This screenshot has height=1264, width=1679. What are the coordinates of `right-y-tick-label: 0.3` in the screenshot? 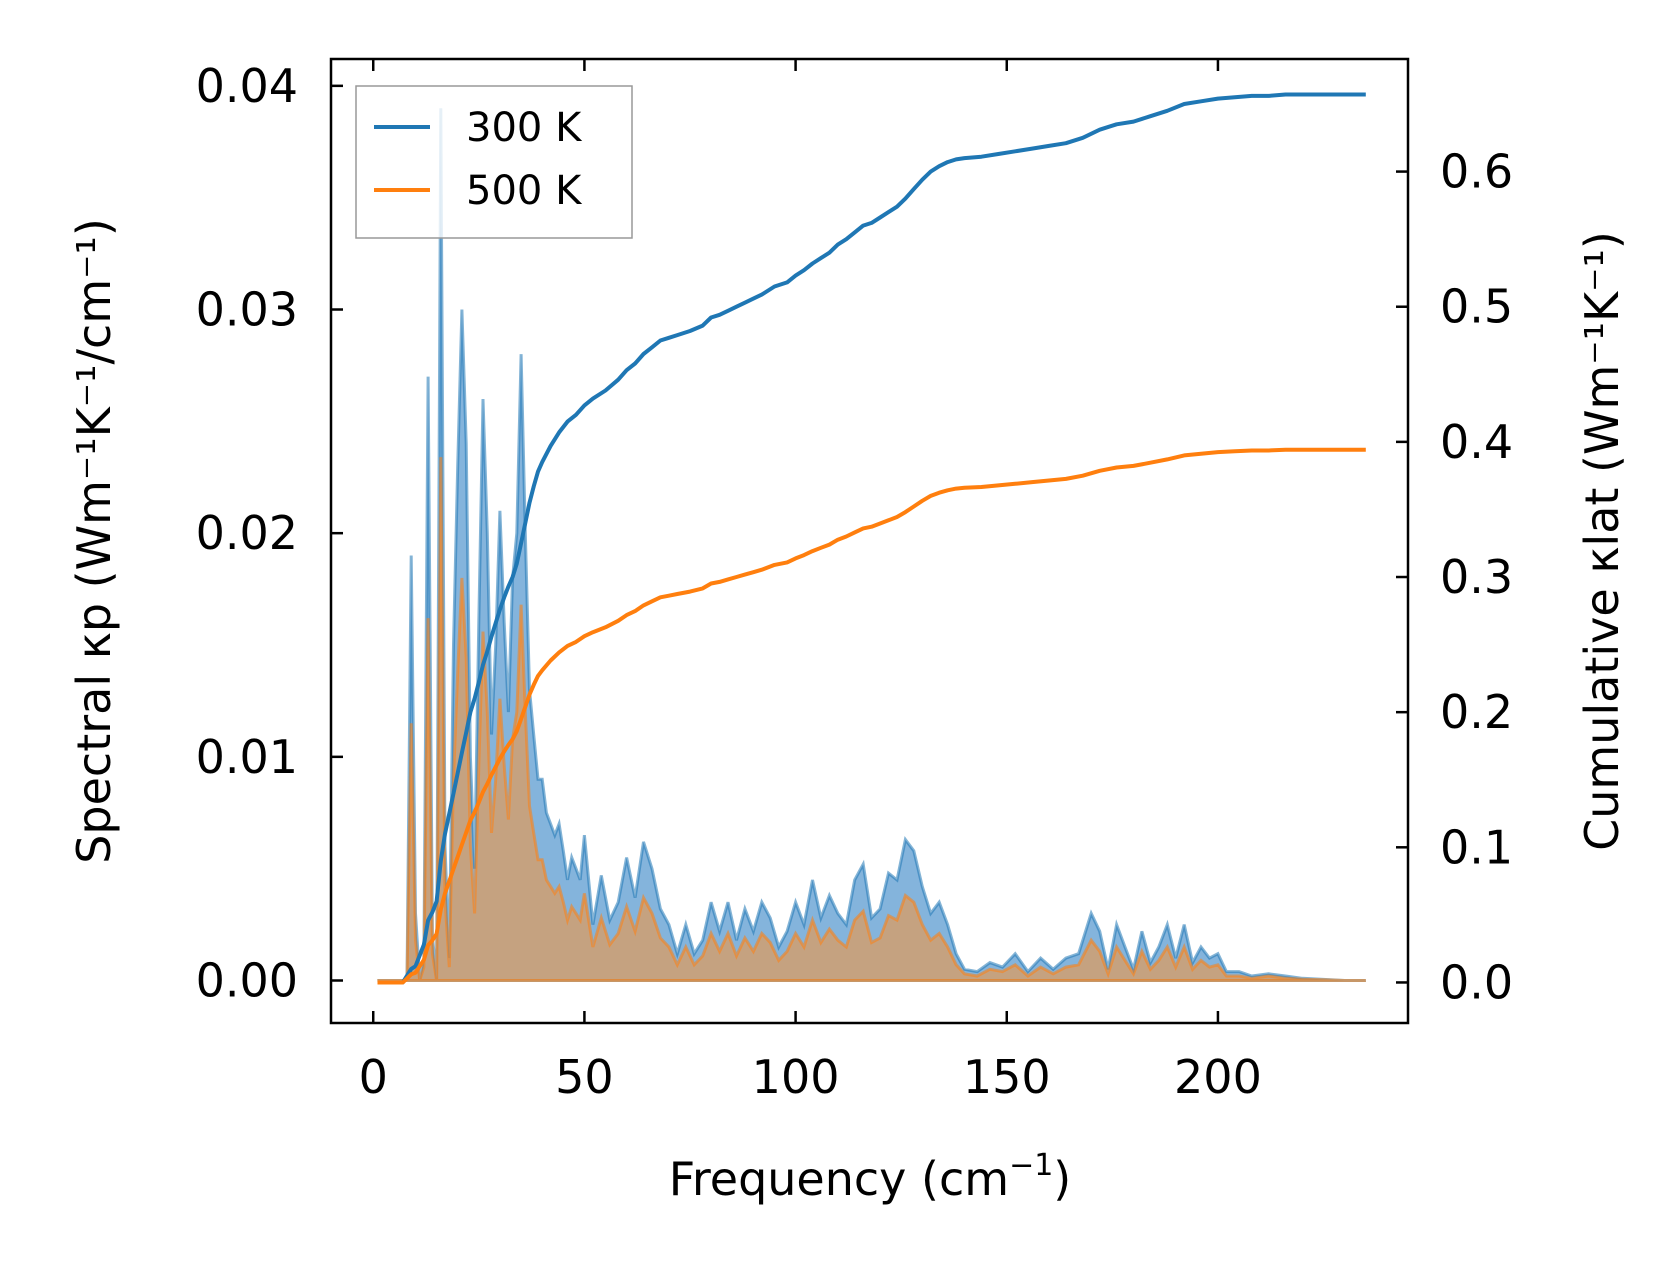 It's located at (1476, 577).